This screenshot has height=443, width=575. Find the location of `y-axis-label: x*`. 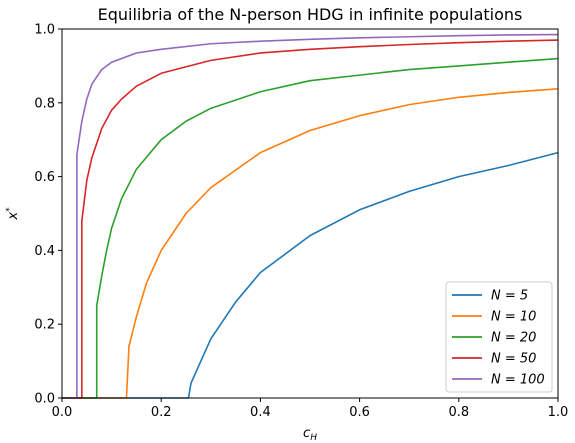

y-axis-label: x* is located at coordinates (13, 214).